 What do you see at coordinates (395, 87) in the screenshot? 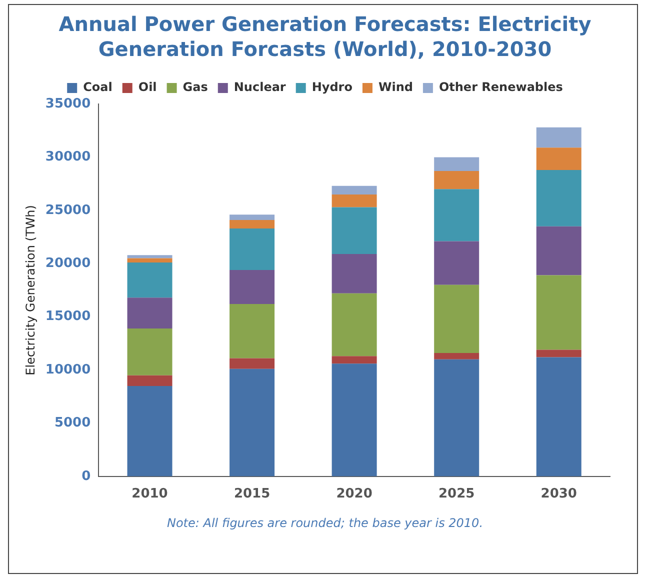
I see `legend-label: Wind` at bounding box center [395, 87].